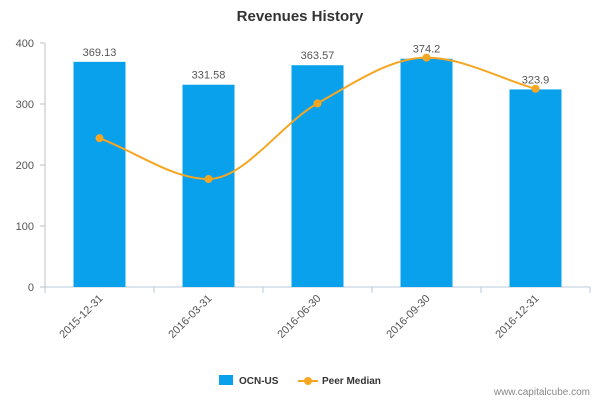 The image size is (600, 400). Describe the element at coordinates (308, 381) in the screenshot. I see `legend-marker-peer-median` at that location.